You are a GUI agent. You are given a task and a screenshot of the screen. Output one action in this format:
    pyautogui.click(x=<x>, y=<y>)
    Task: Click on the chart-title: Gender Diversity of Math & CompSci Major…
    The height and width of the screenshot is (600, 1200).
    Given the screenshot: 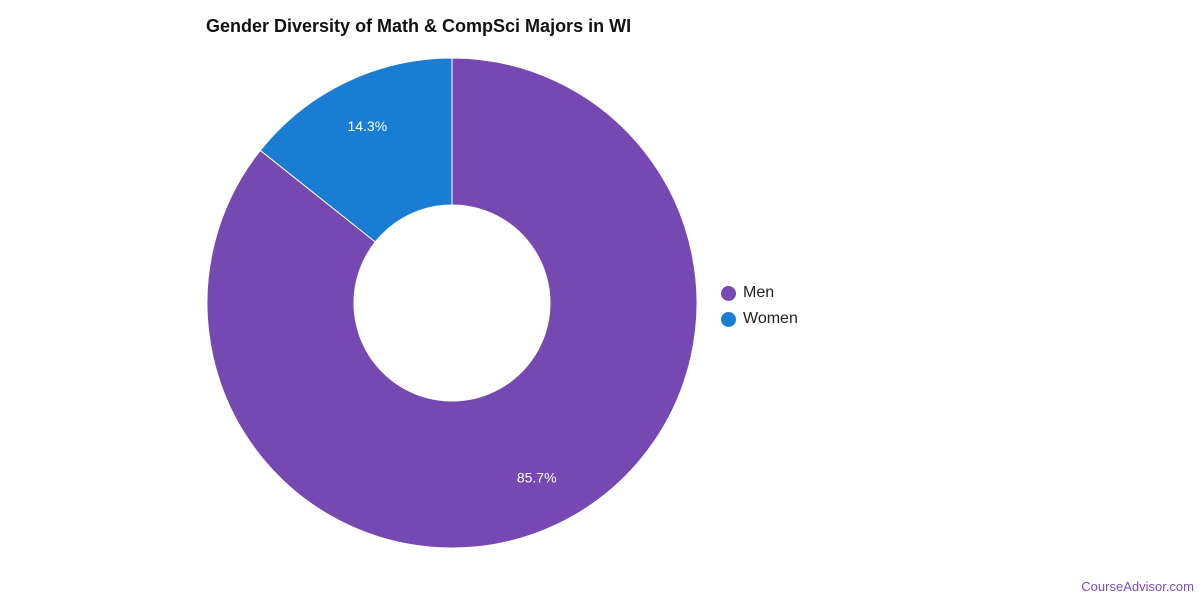 What is the action you would take?
    pyautogui.click(x=419, y=26)
    